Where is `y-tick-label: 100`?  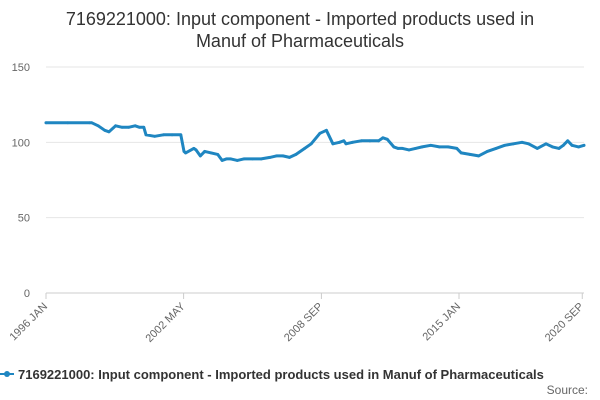 y-tick-label: 100 is located at coordinates (21, 143).